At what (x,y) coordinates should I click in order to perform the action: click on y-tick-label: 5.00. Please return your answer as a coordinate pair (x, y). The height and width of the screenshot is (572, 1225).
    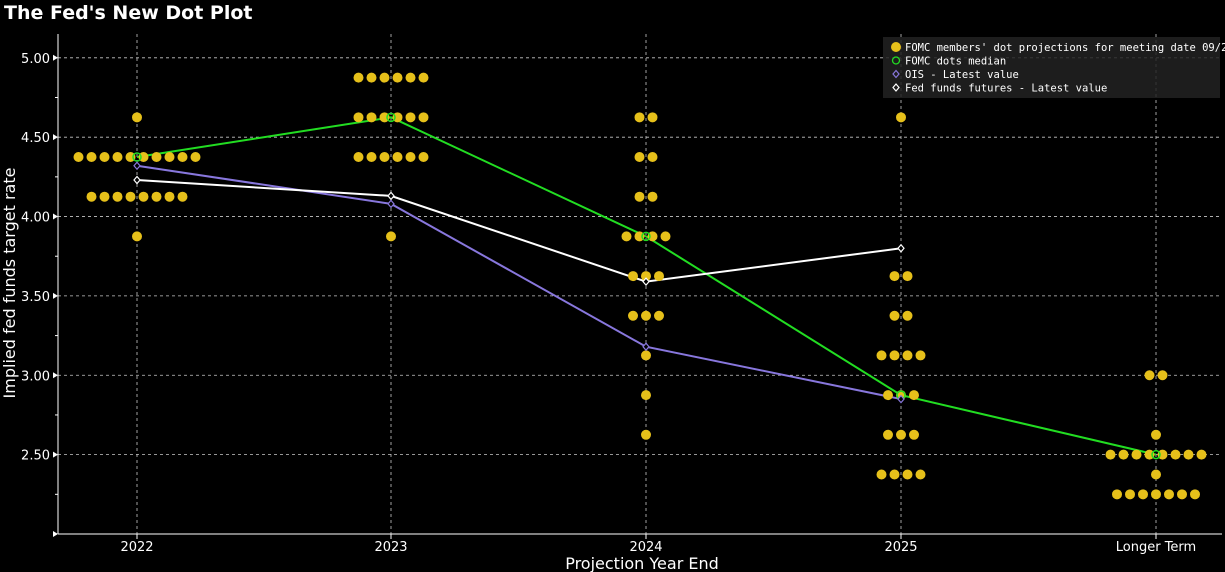
    Looking at the image, I should click on (35, 59).